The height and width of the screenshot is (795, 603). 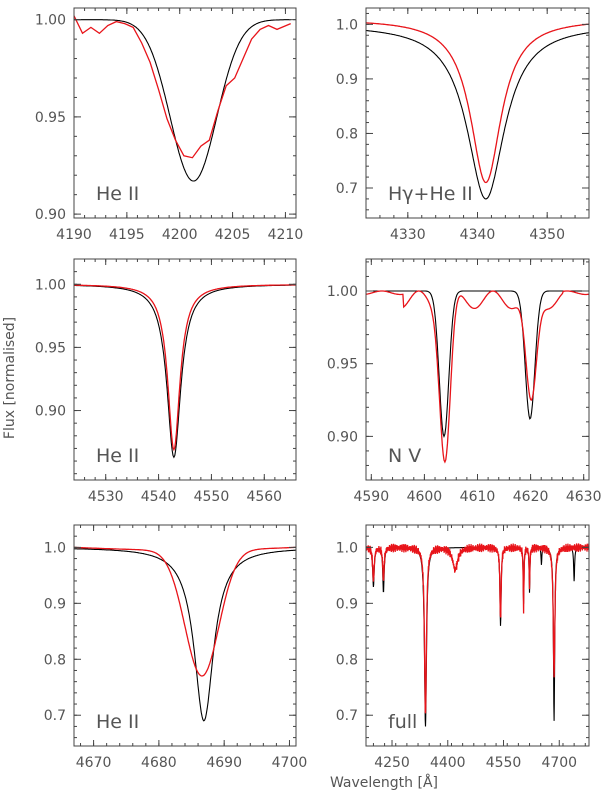 I want to click on x-tick-label: 4610, so click(x=478, y=497).